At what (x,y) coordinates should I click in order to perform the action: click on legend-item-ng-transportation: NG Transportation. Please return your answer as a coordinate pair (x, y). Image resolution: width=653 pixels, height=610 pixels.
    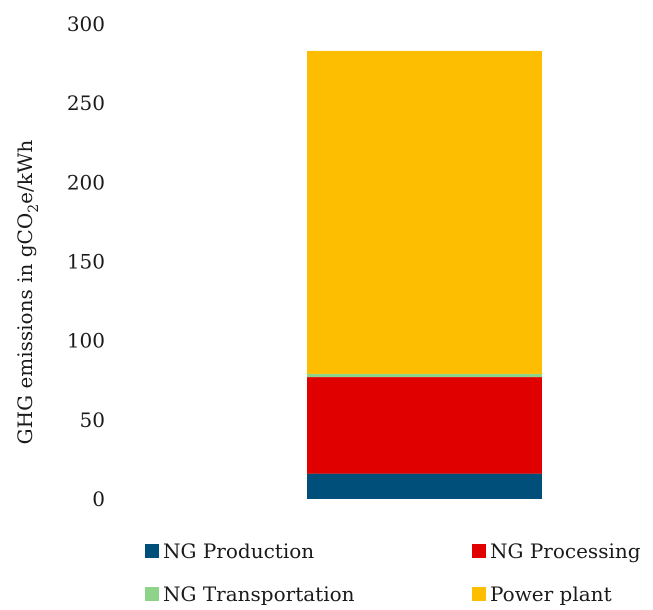
    Looking at the image, I should click on (250, 594).